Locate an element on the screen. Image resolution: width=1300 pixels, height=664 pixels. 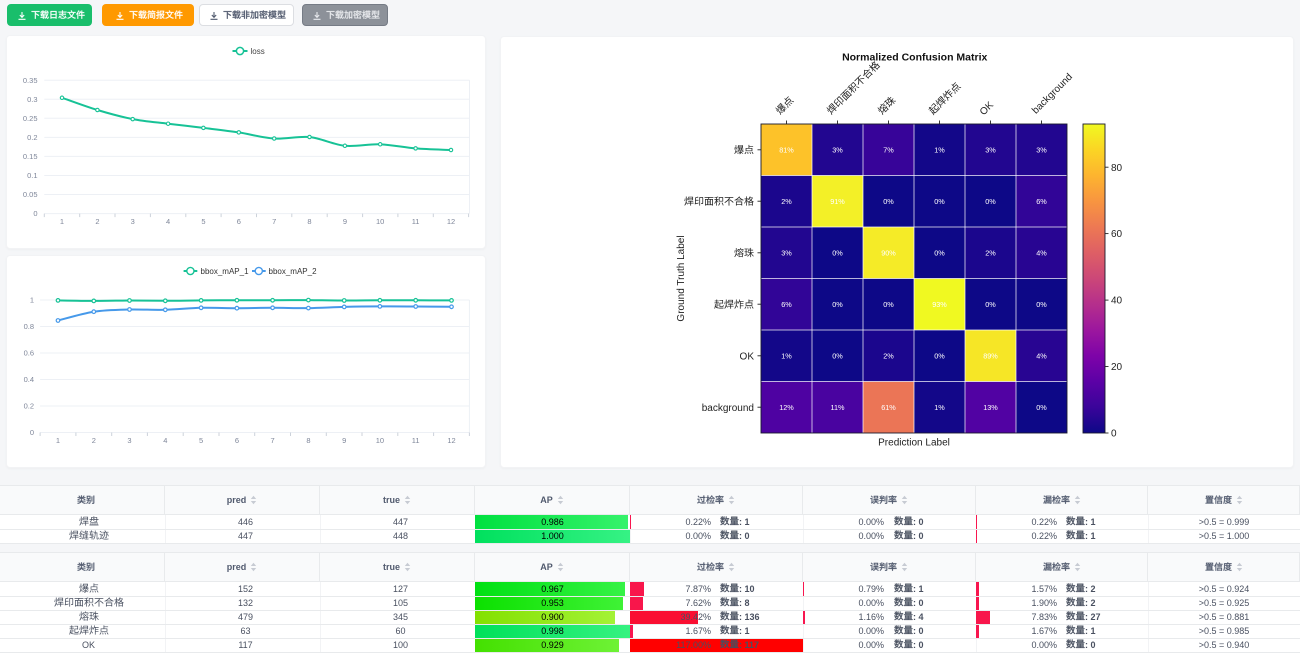
svg-text: 60 is located at coordinates (1117, 234).